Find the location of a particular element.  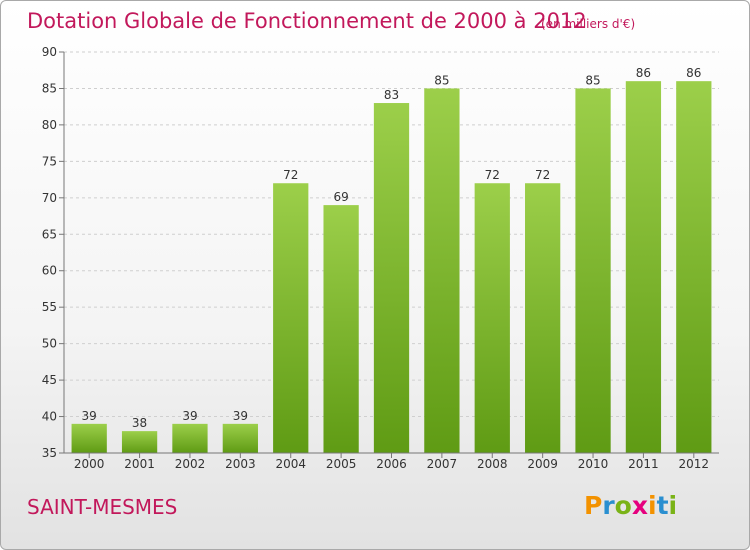

place-name: SAINT-MESMES is located at coordinates (102, 507).